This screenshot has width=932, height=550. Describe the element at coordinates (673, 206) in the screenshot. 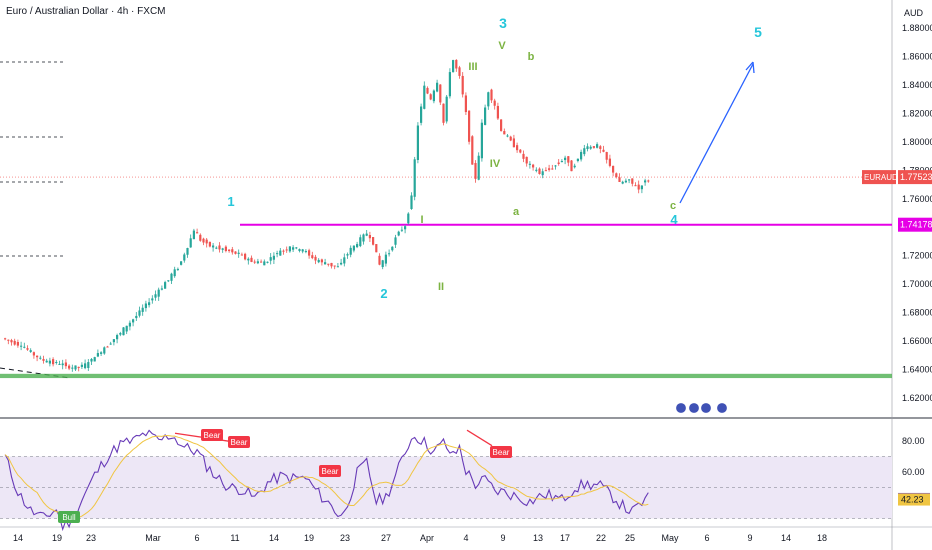

I see `wave-label: c` at that location.